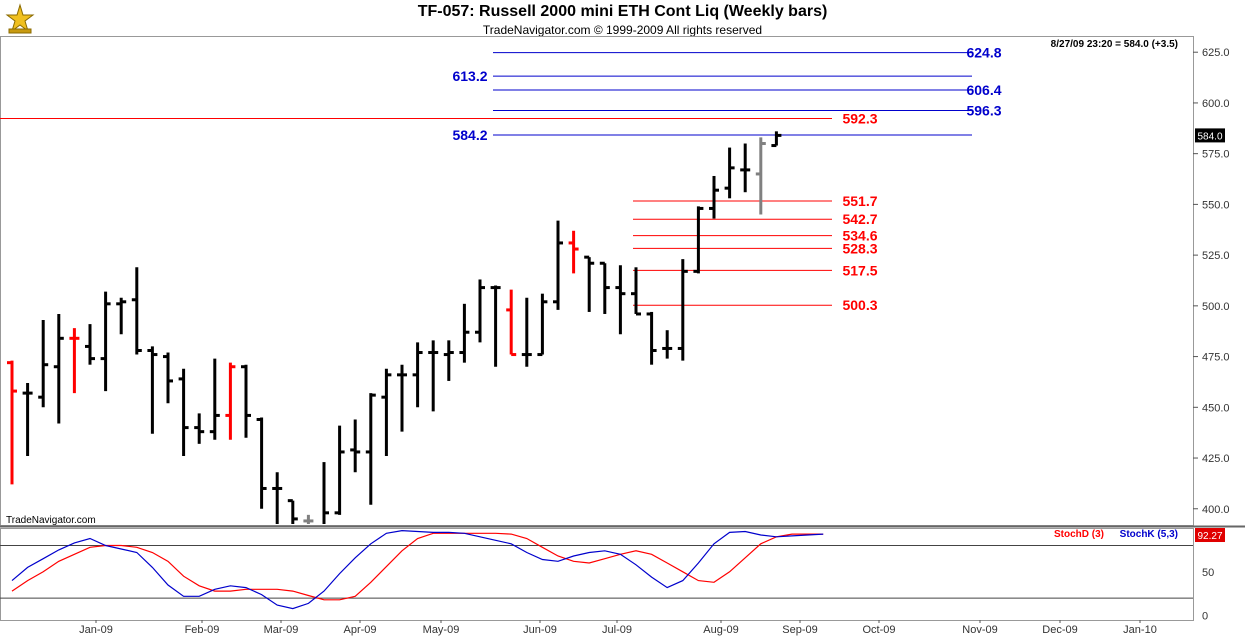 The height and width of the screenshot is (640, 1245). What do you see at coordinates (859, 270) in the screenshot?
I see `level-label: 517.5` at bounding box center [859, 270].